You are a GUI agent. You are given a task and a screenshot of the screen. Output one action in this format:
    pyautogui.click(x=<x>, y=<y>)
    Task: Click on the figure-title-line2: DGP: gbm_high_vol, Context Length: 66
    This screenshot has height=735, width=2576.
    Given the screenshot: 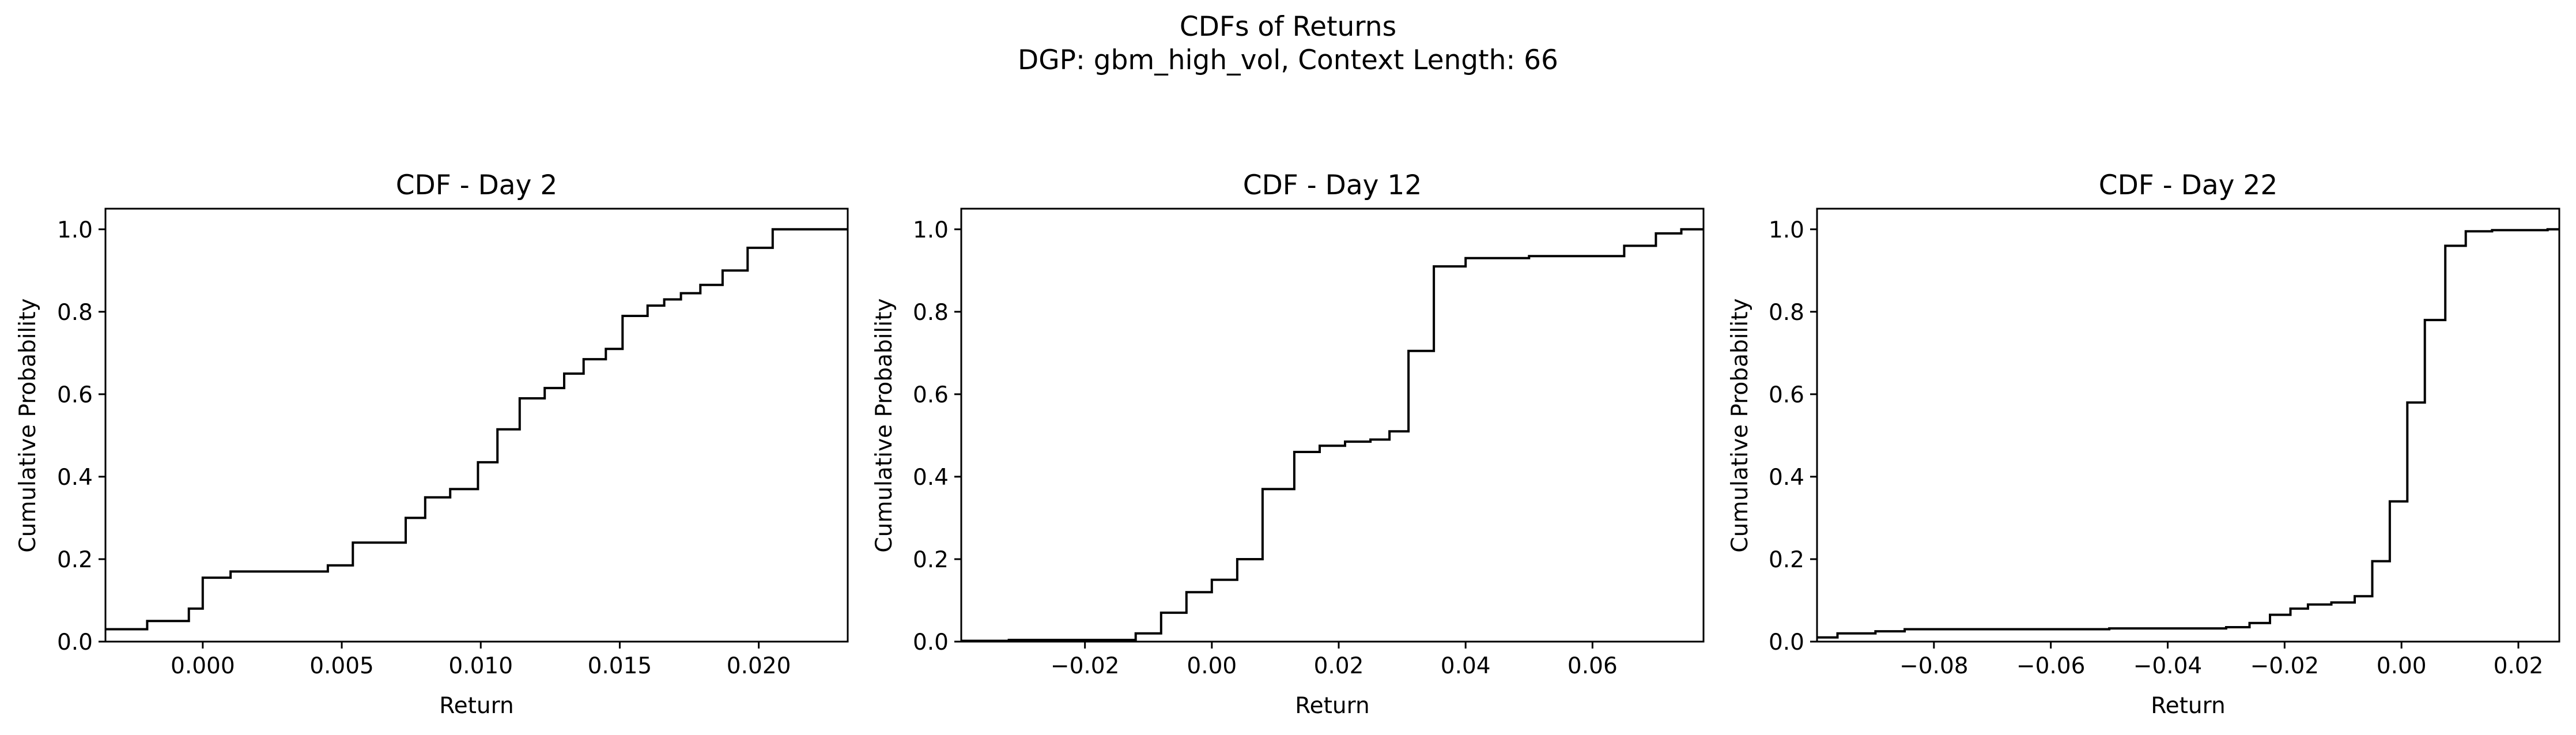 What is the action you would take?
    pyautogui.click(x=1288, y=60)
    